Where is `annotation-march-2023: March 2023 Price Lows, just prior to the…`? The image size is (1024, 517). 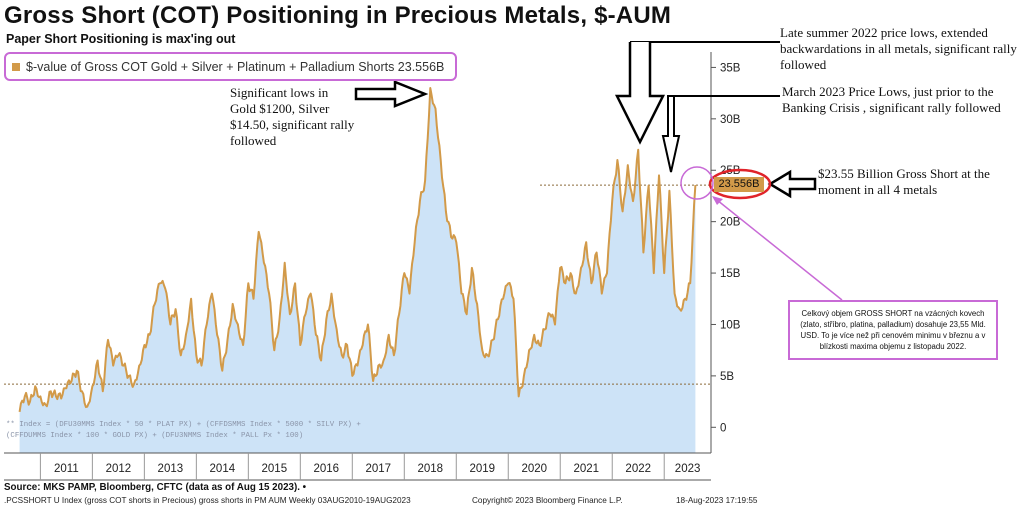
annotation-march-2023: March 2023 Price Lows, just prior to the… is located at coordinates (891, 99).